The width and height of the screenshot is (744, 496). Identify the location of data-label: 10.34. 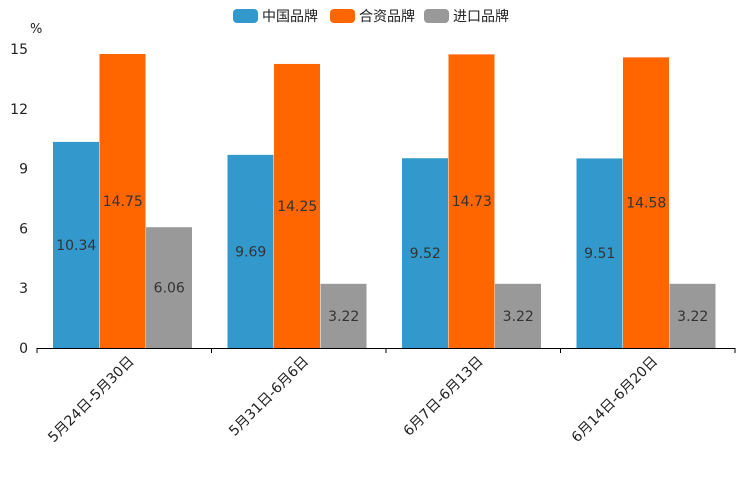
(76, 246).